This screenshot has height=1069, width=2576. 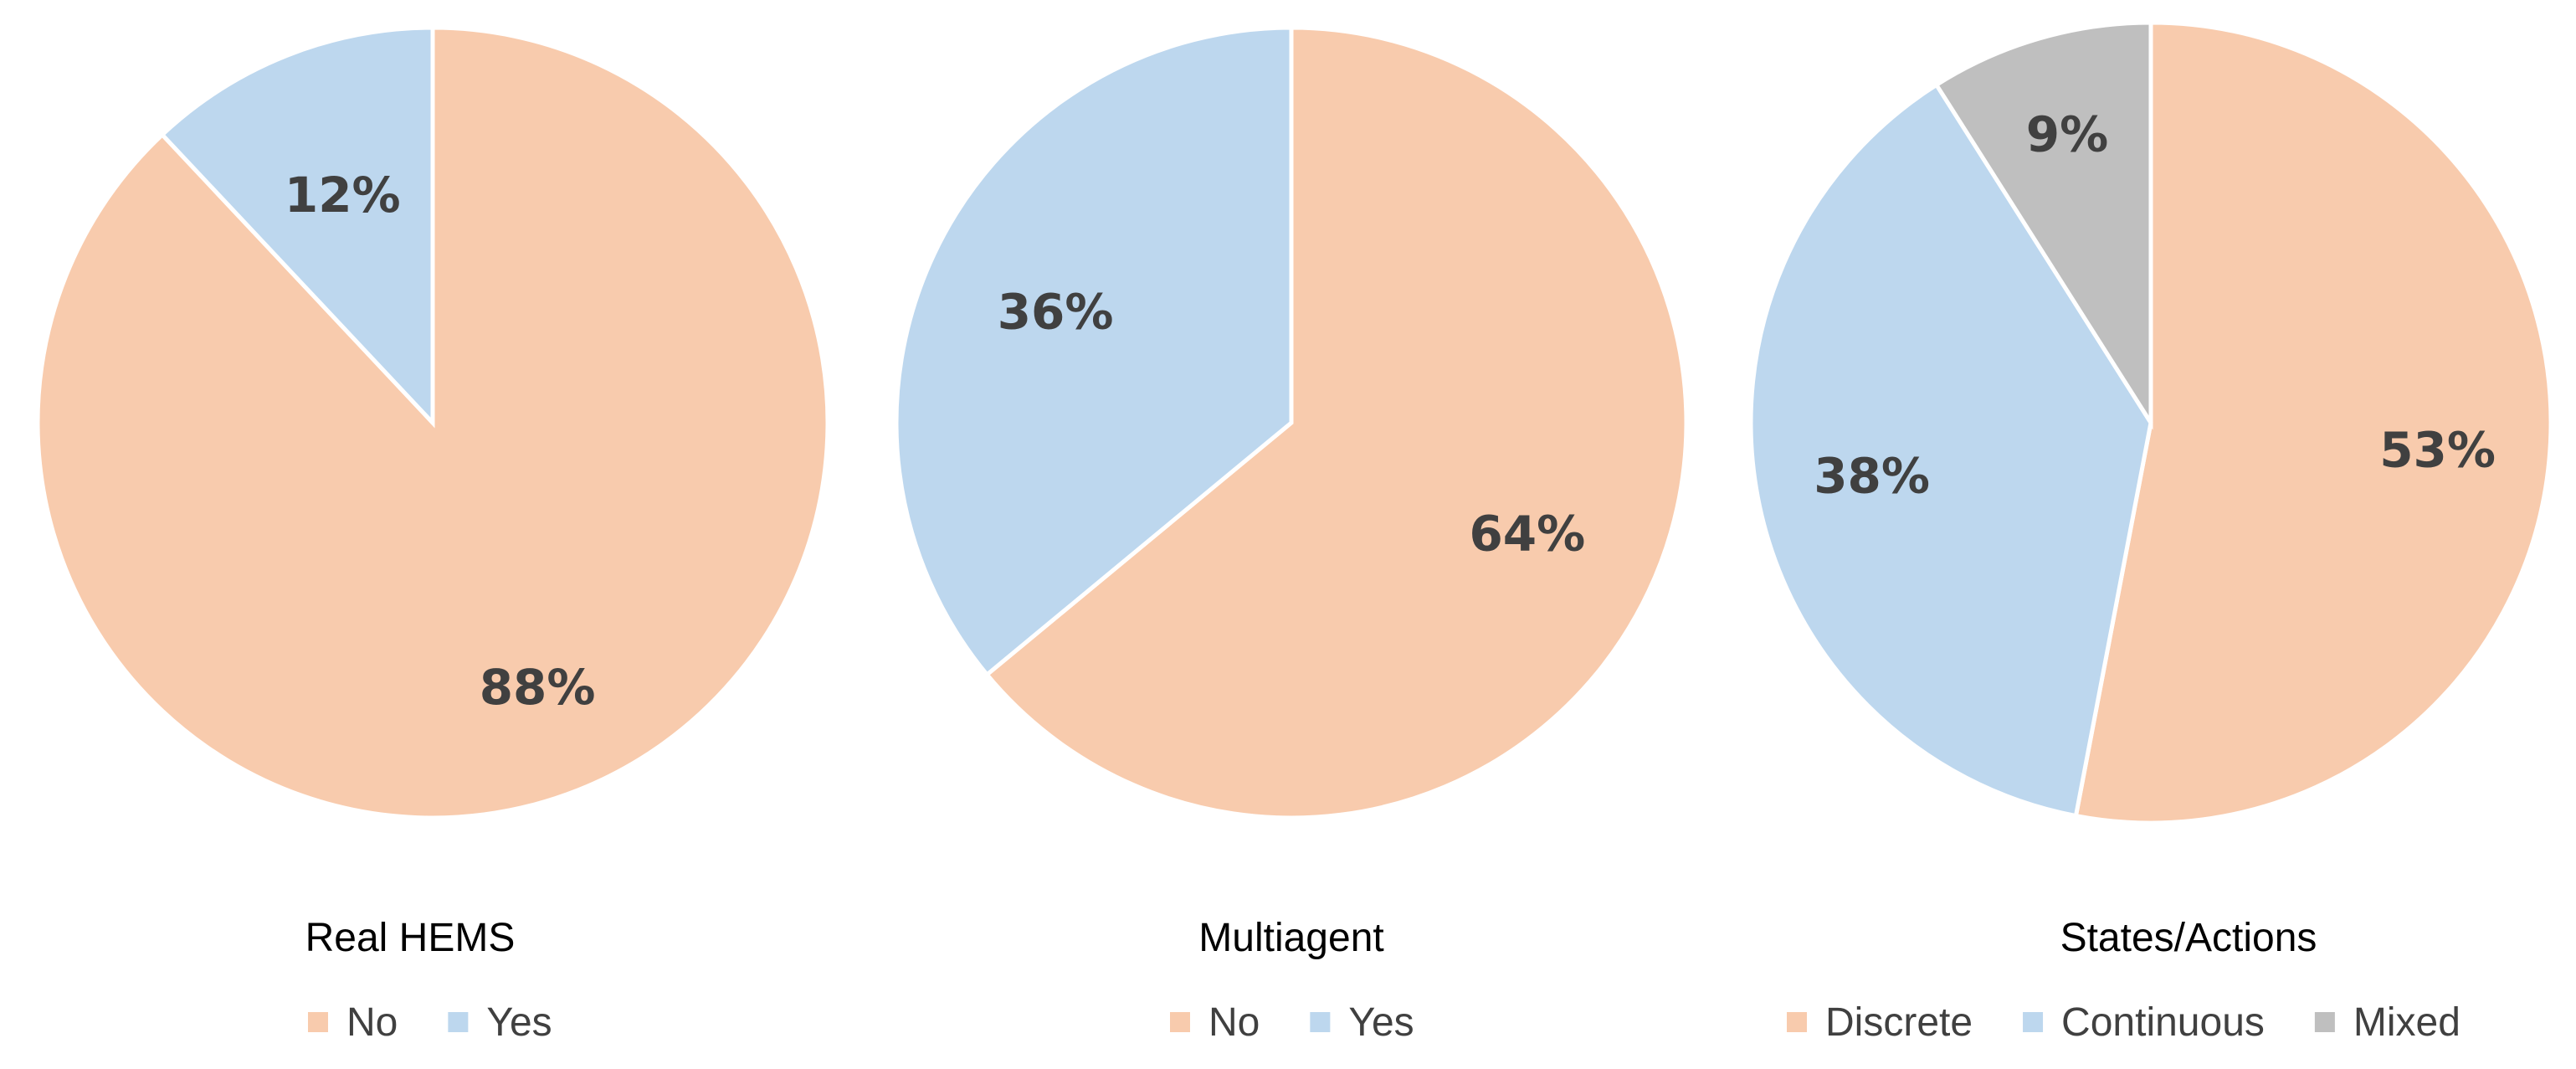 I want to click on legend-item-continuous: Continuous, so click(x=2144, y=1022).